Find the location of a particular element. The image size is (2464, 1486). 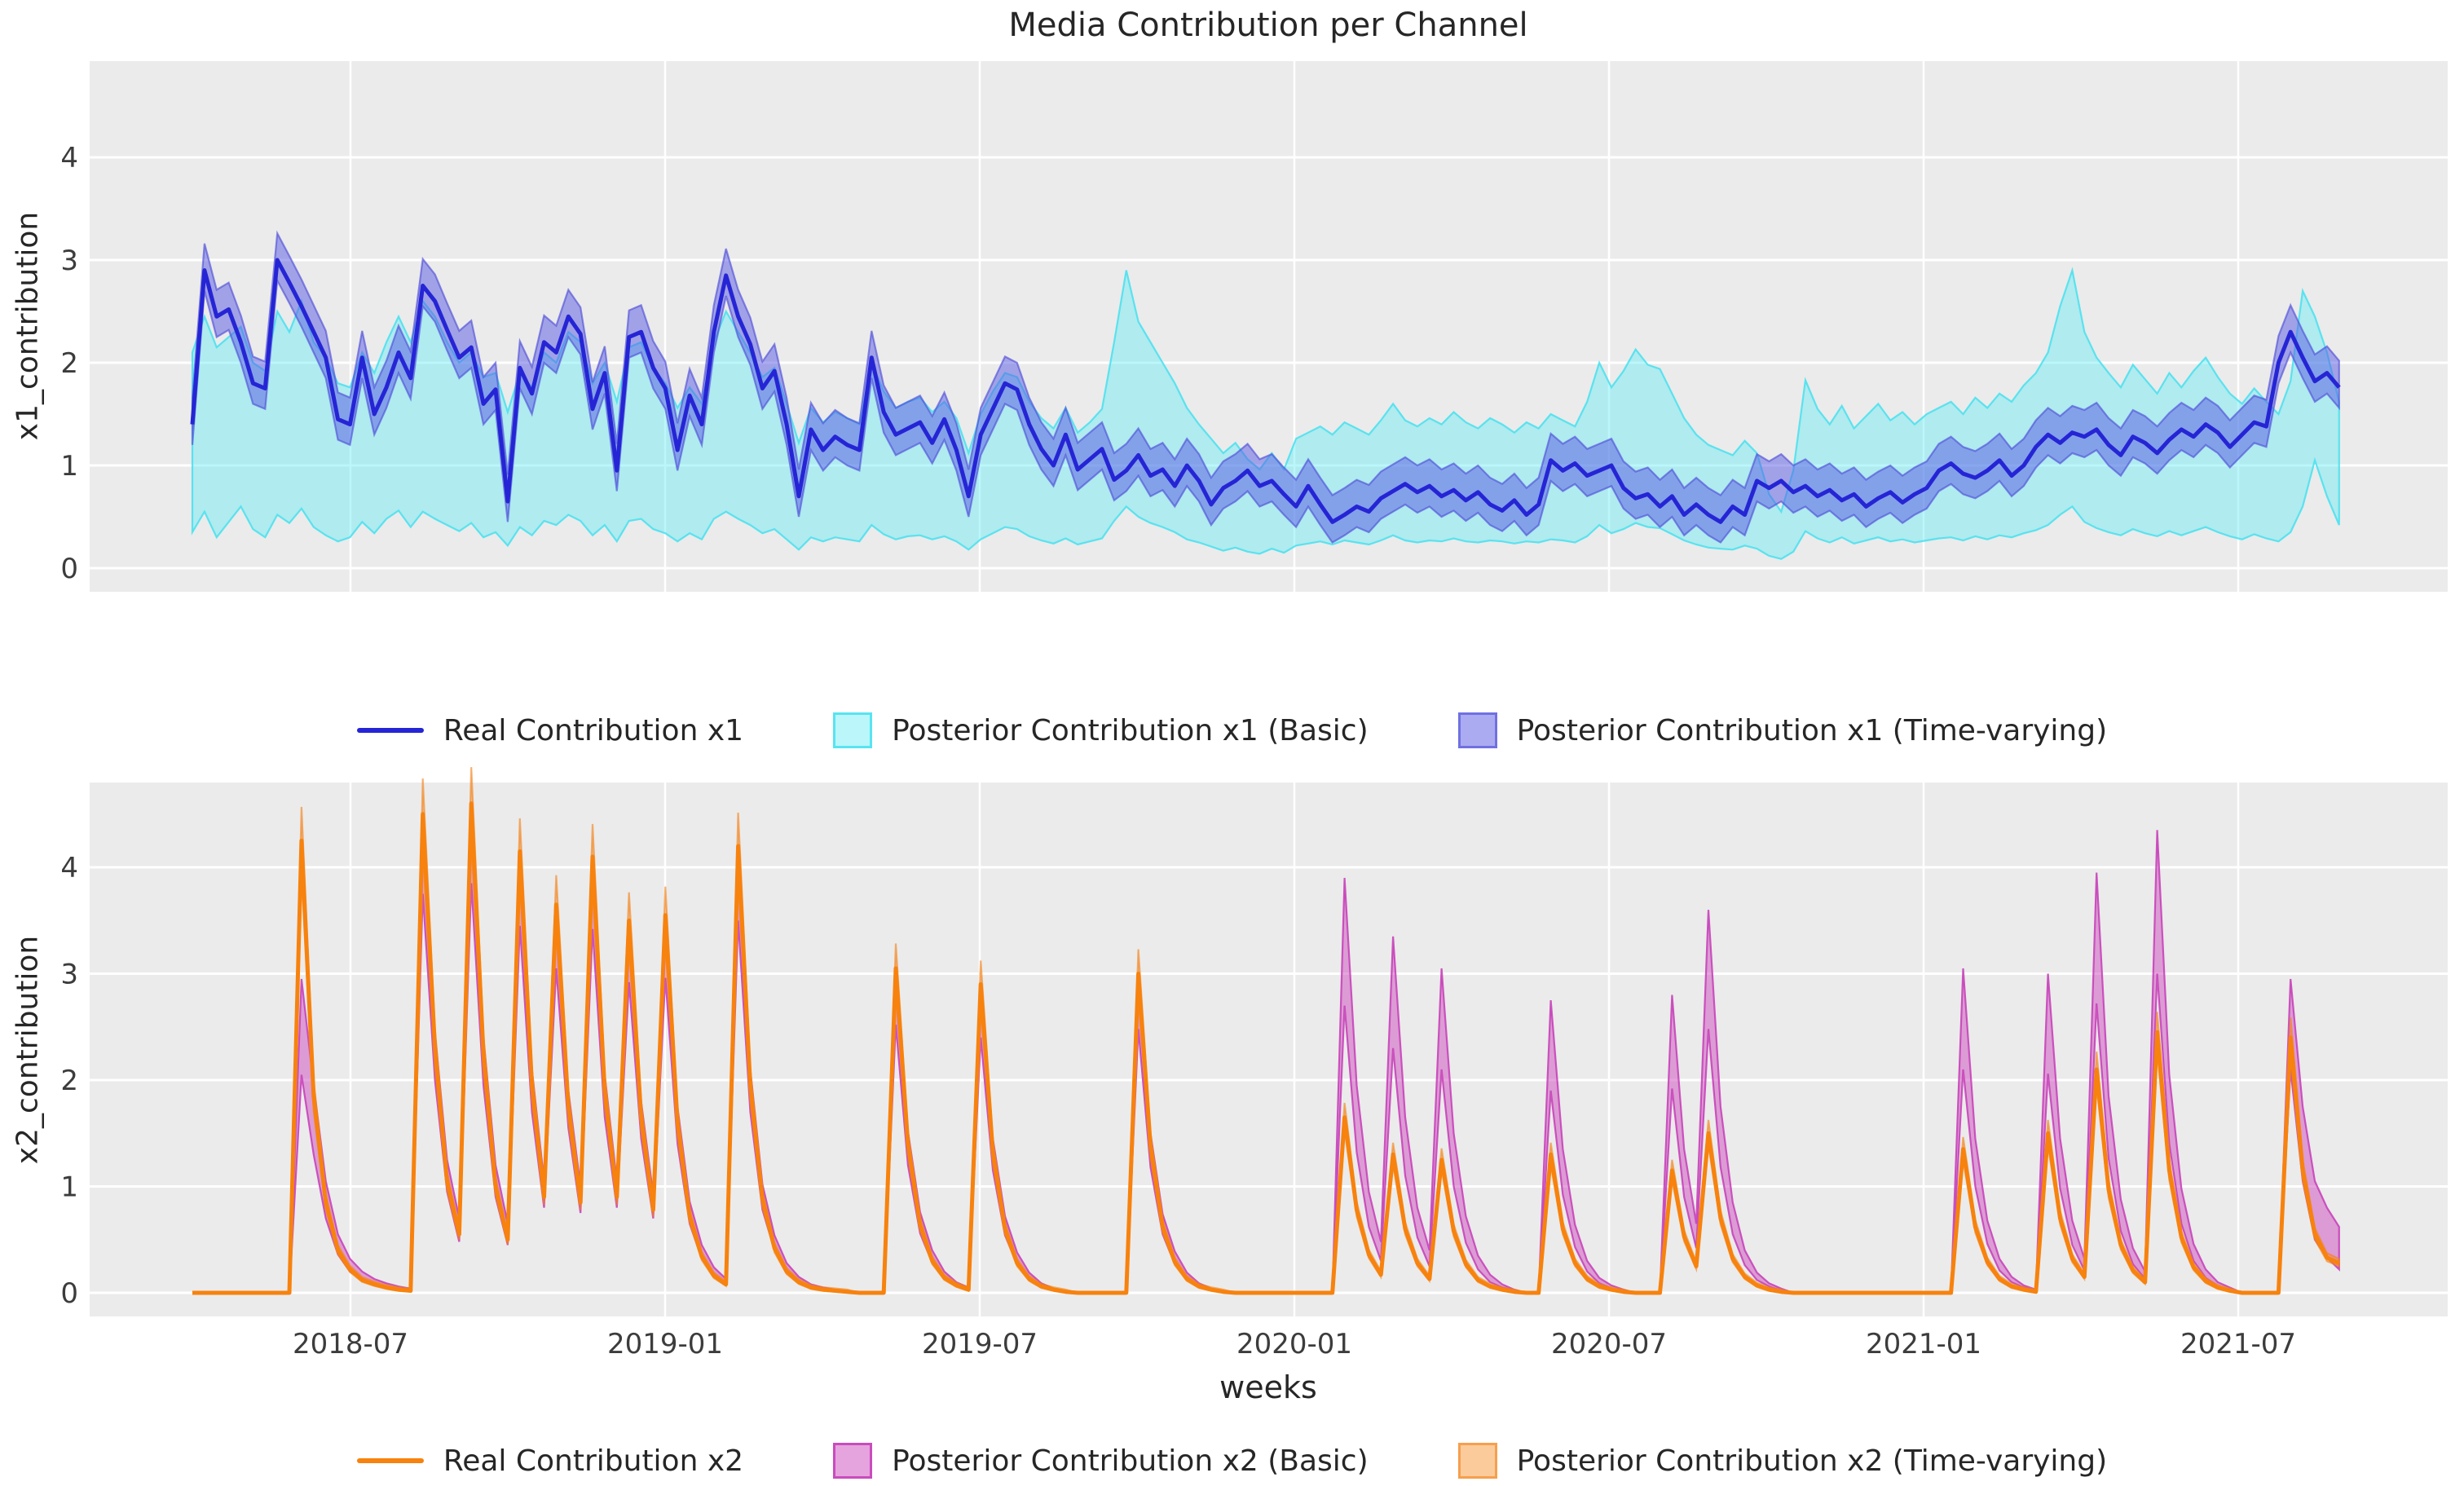

legend-patch-swatch-x1-basic is located at coordinates (853, 730).